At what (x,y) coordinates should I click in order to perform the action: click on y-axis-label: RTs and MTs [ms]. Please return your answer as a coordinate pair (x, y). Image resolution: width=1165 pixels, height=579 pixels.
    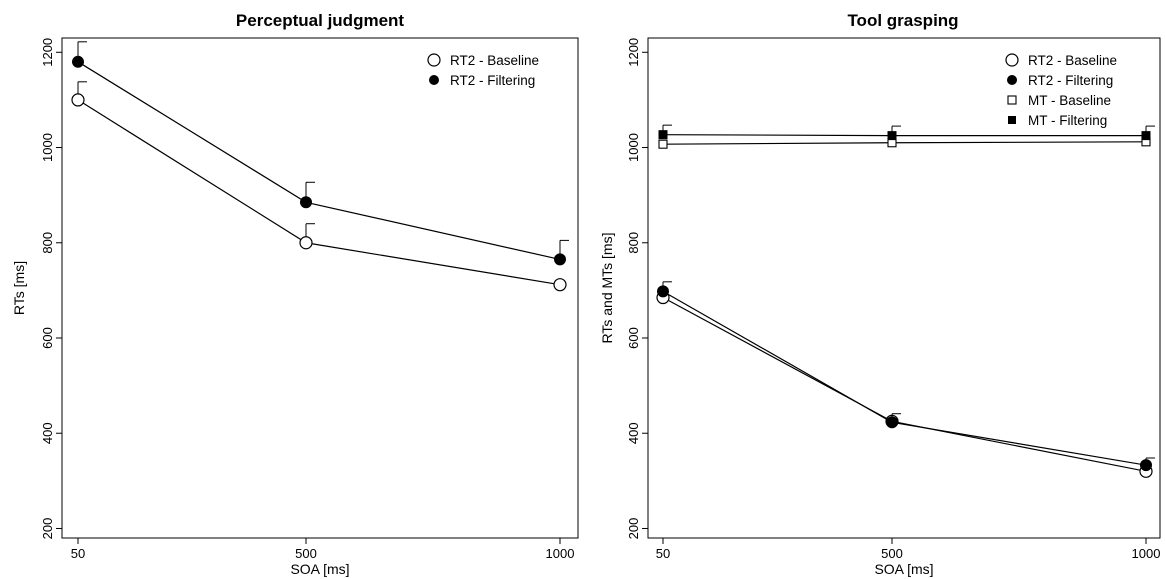
    Looking at the image, I should click on (607, 288).